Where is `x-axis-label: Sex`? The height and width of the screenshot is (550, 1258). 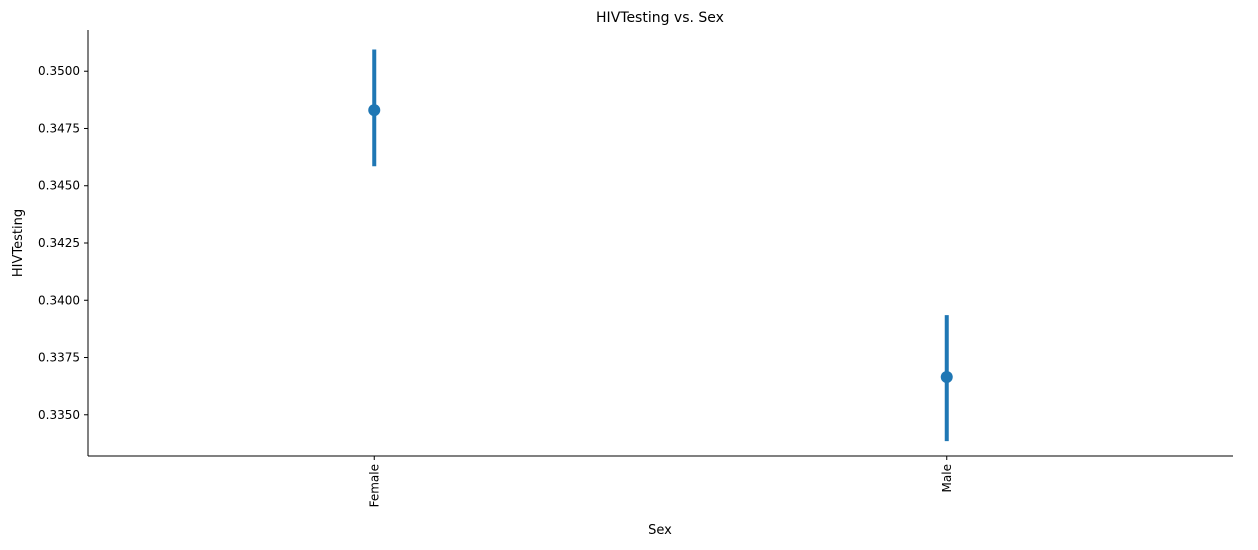 x-axis-label: Sex is located at coordinates (660, 530).